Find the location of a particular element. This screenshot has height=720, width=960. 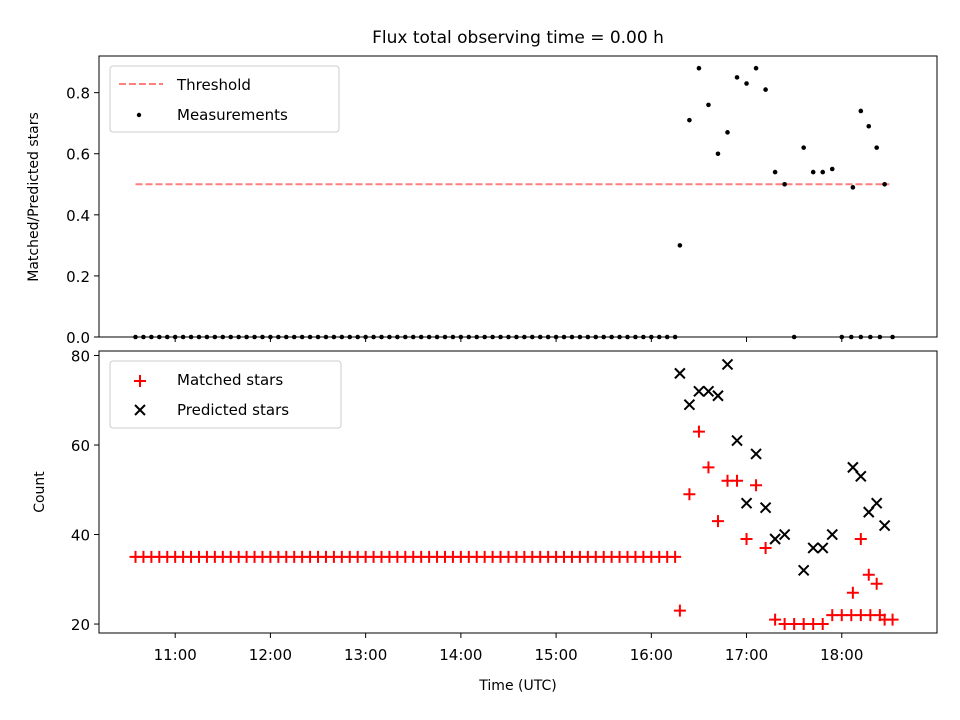

x-tick-label: 16:00 is located at coordinates (651, 655).